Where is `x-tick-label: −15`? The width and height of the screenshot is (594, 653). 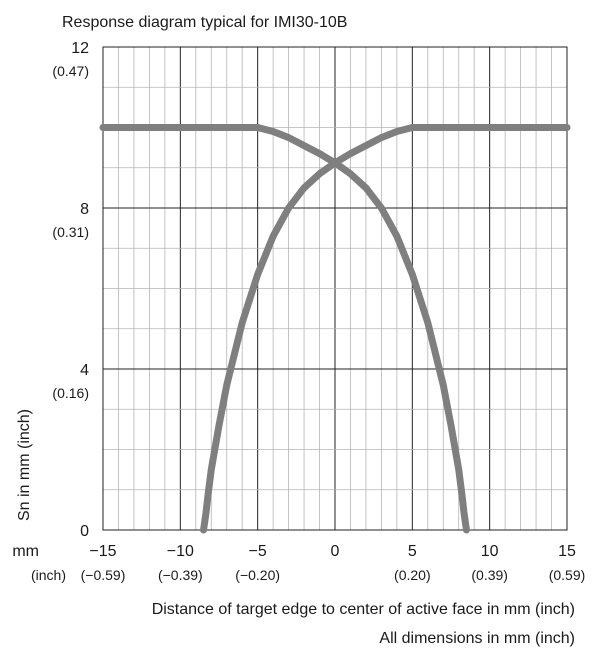
x-tick-label: −15 is located at coordinates (102, 551).